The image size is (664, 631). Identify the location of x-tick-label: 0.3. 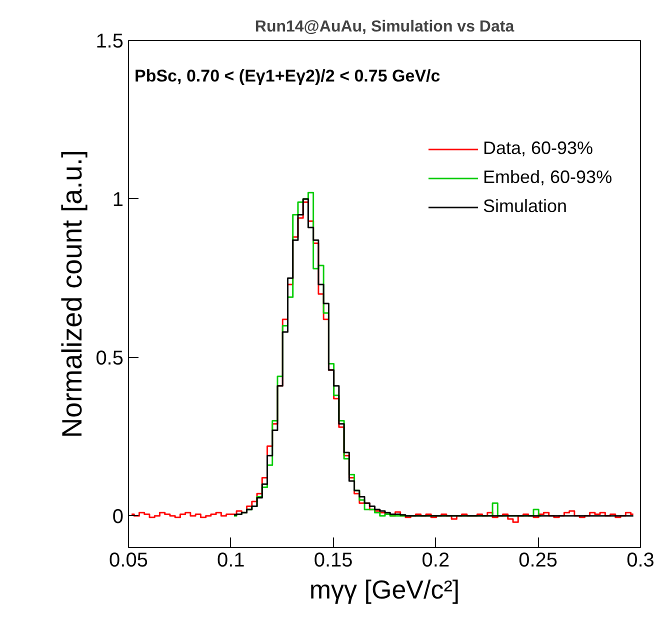
(640, 561).